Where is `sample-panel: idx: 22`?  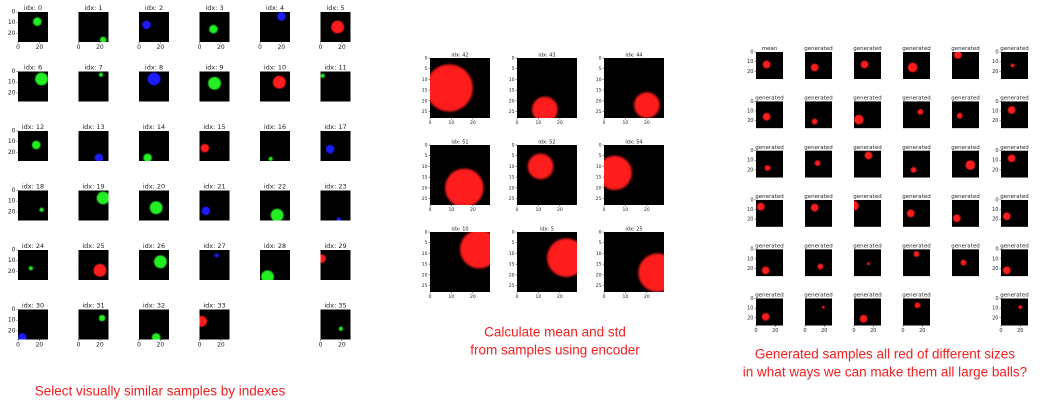
sample-panel: idx: 22 is located at coordinates (275, 202).